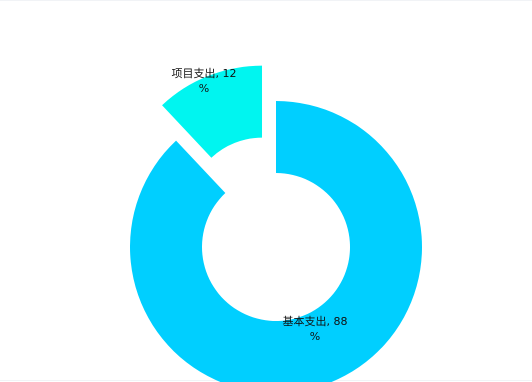  I want to click on slice-label-project-expenditure: 项目支出, 12, so click(204, 73).